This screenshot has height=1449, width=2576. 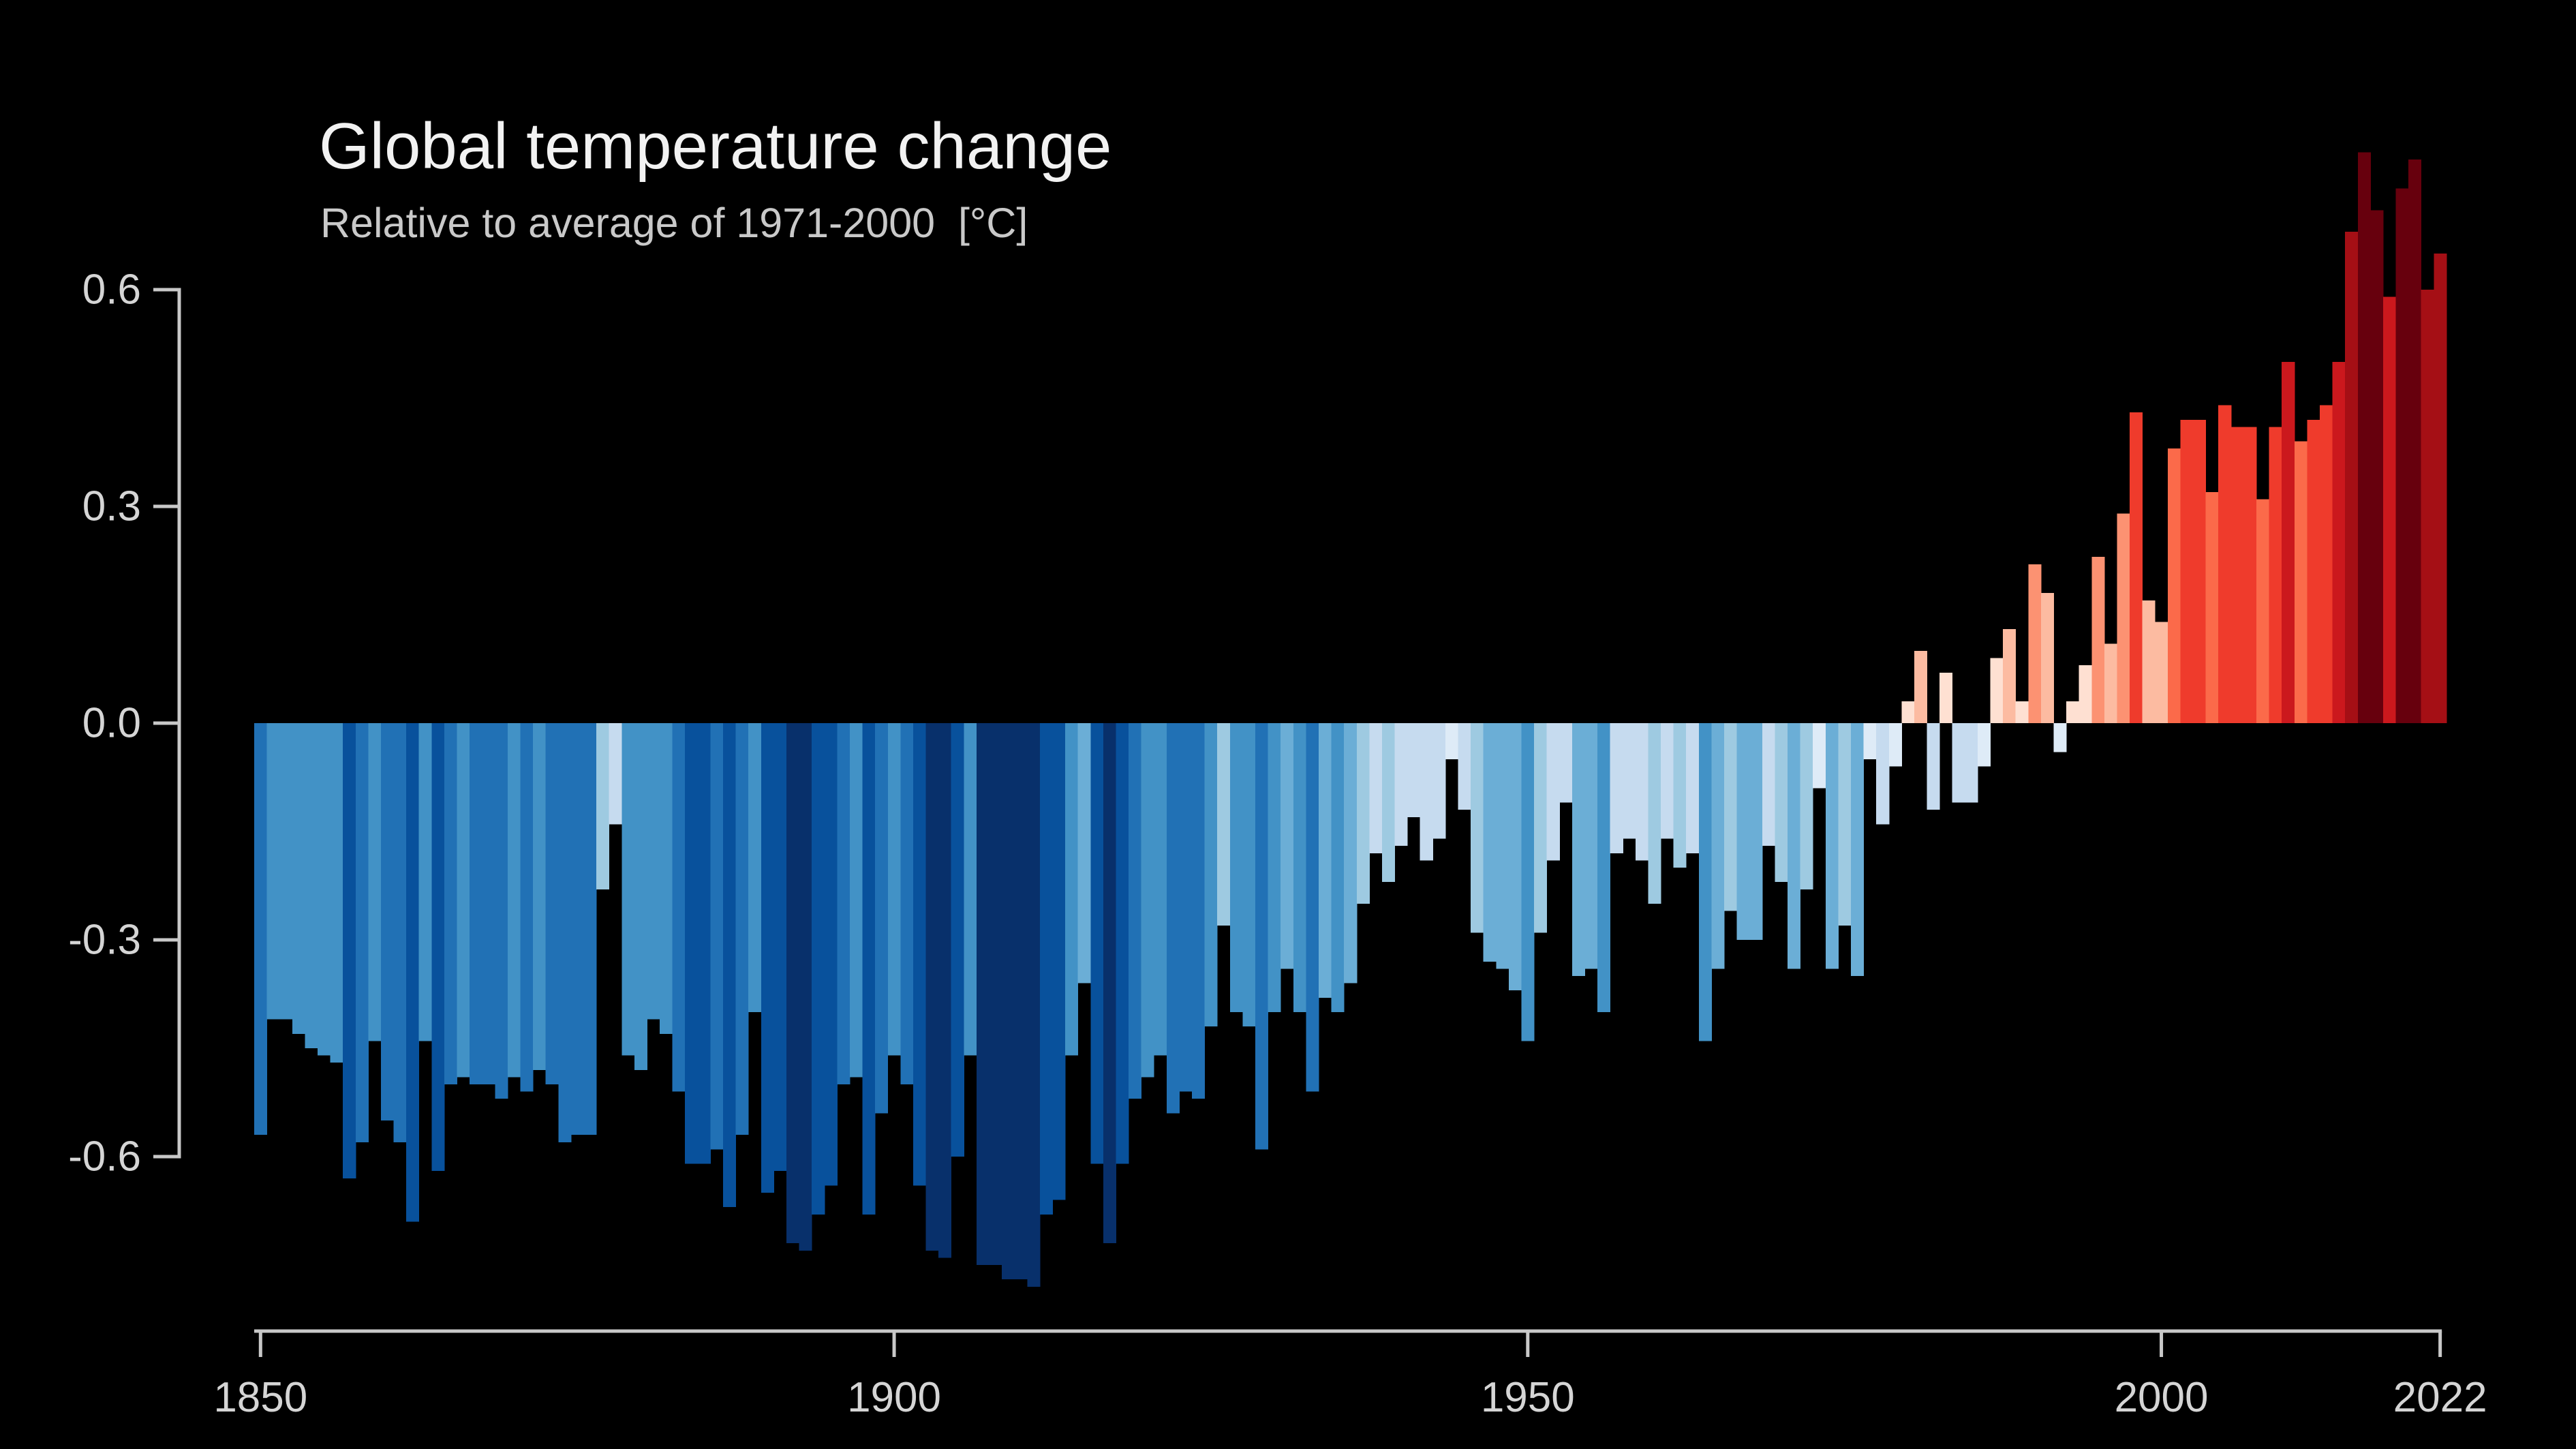 I want to click on bar-1905, so click(x=957, y=940).